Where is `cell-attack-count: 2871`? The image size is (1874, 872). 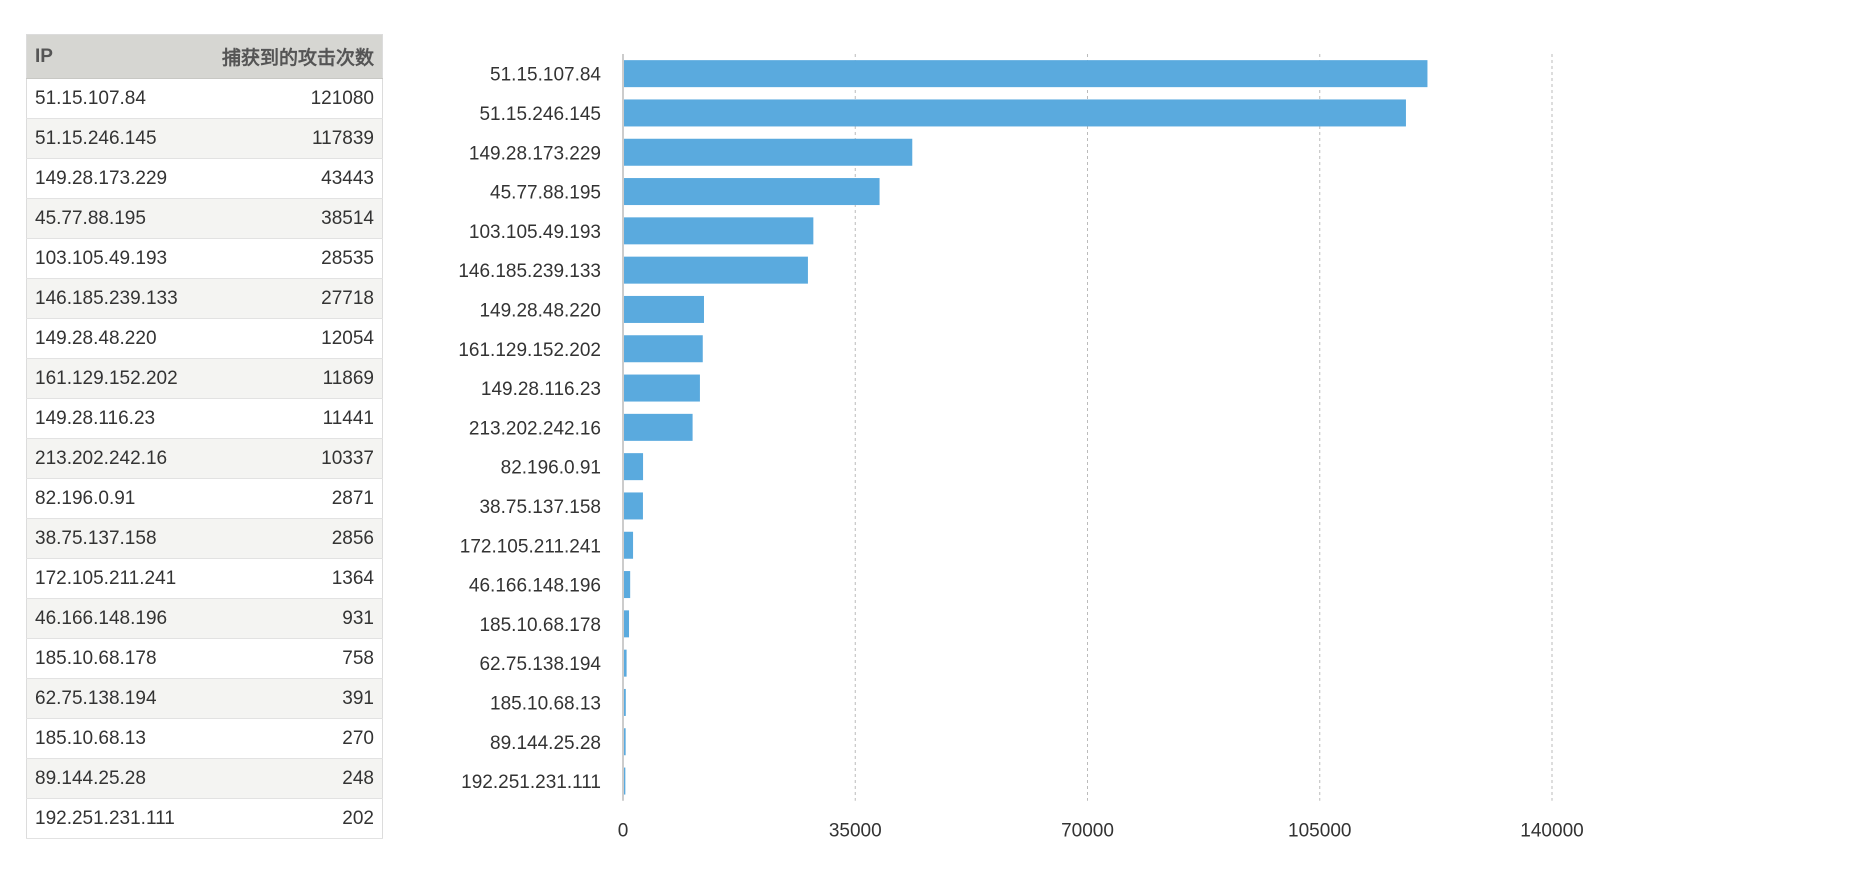 cell-attack-count: 2871 is located at coordinates (291, 498).